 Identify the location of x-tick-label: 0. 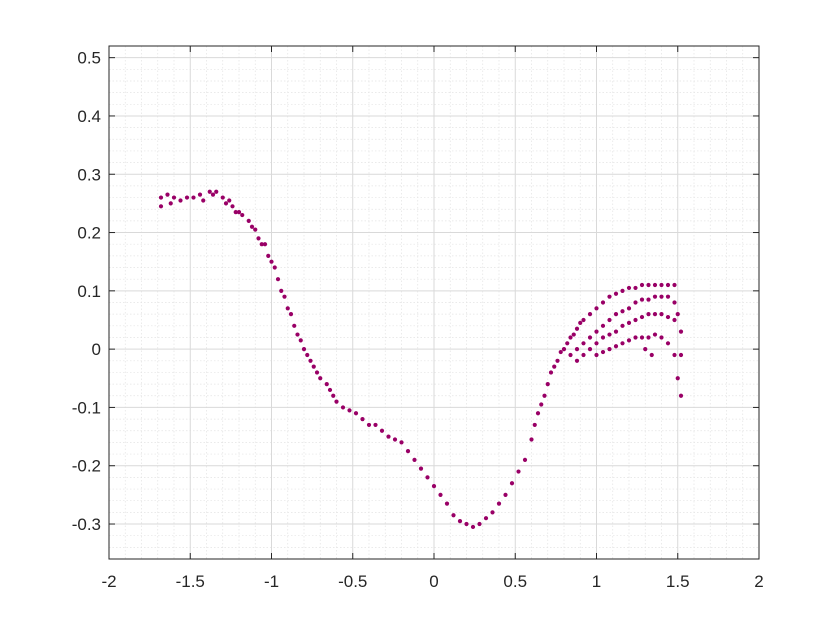
(433, 581).